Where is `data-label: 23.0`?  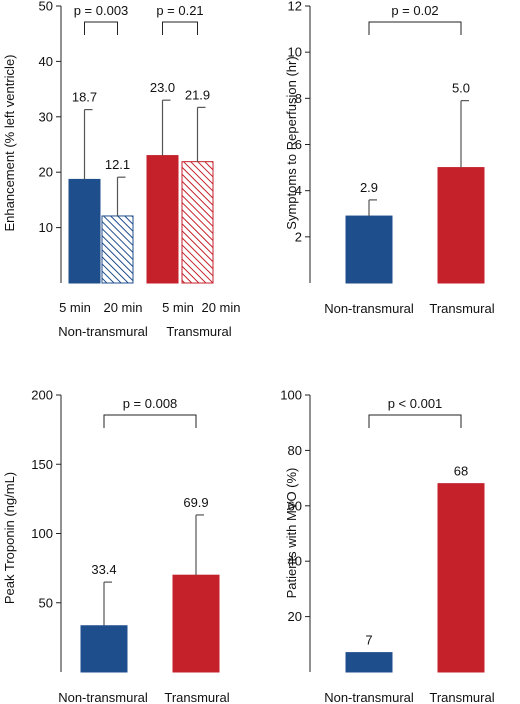
data-label: 23.0 is located at coordinates (162, 87).